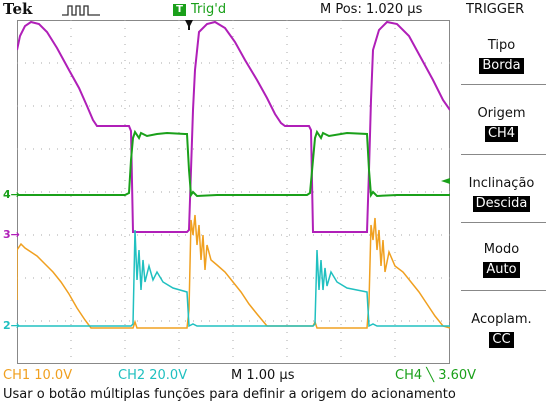 This screenshot has width=550, height=412. Describe the element at coordinates (501, 56) in the screenshot. I see `menu-item-tipo: Tipo Borda` at that location.